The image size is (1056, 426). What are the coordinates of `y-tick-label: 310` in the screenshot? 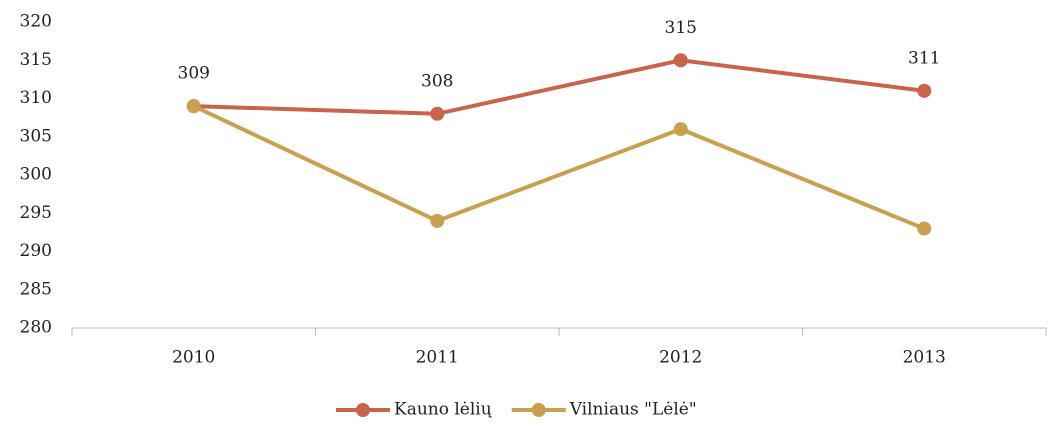 It's located at (36, 98).